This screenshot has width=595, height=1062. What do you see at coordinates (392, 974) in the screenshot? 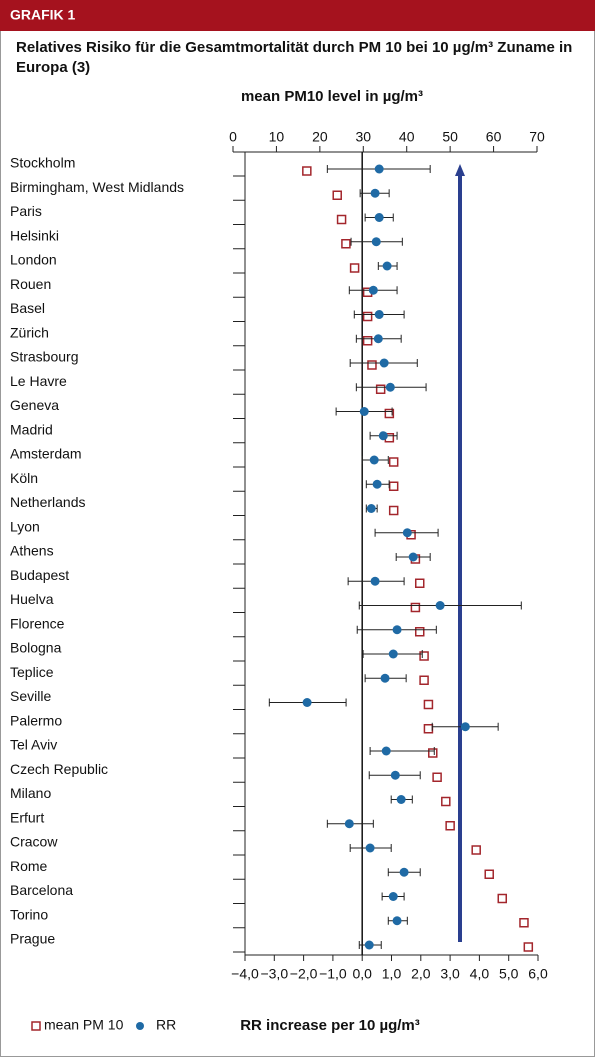
I see `x2-tick-label: 1,0` at bounding box center [392, 974].